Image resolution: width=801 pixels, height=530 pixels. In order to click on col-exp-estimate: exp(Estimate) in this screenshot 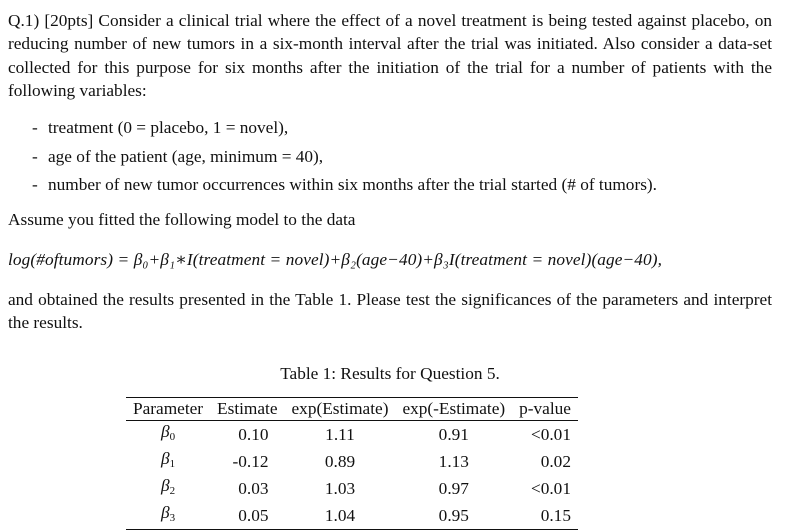, I will do `click(340, 408)`.